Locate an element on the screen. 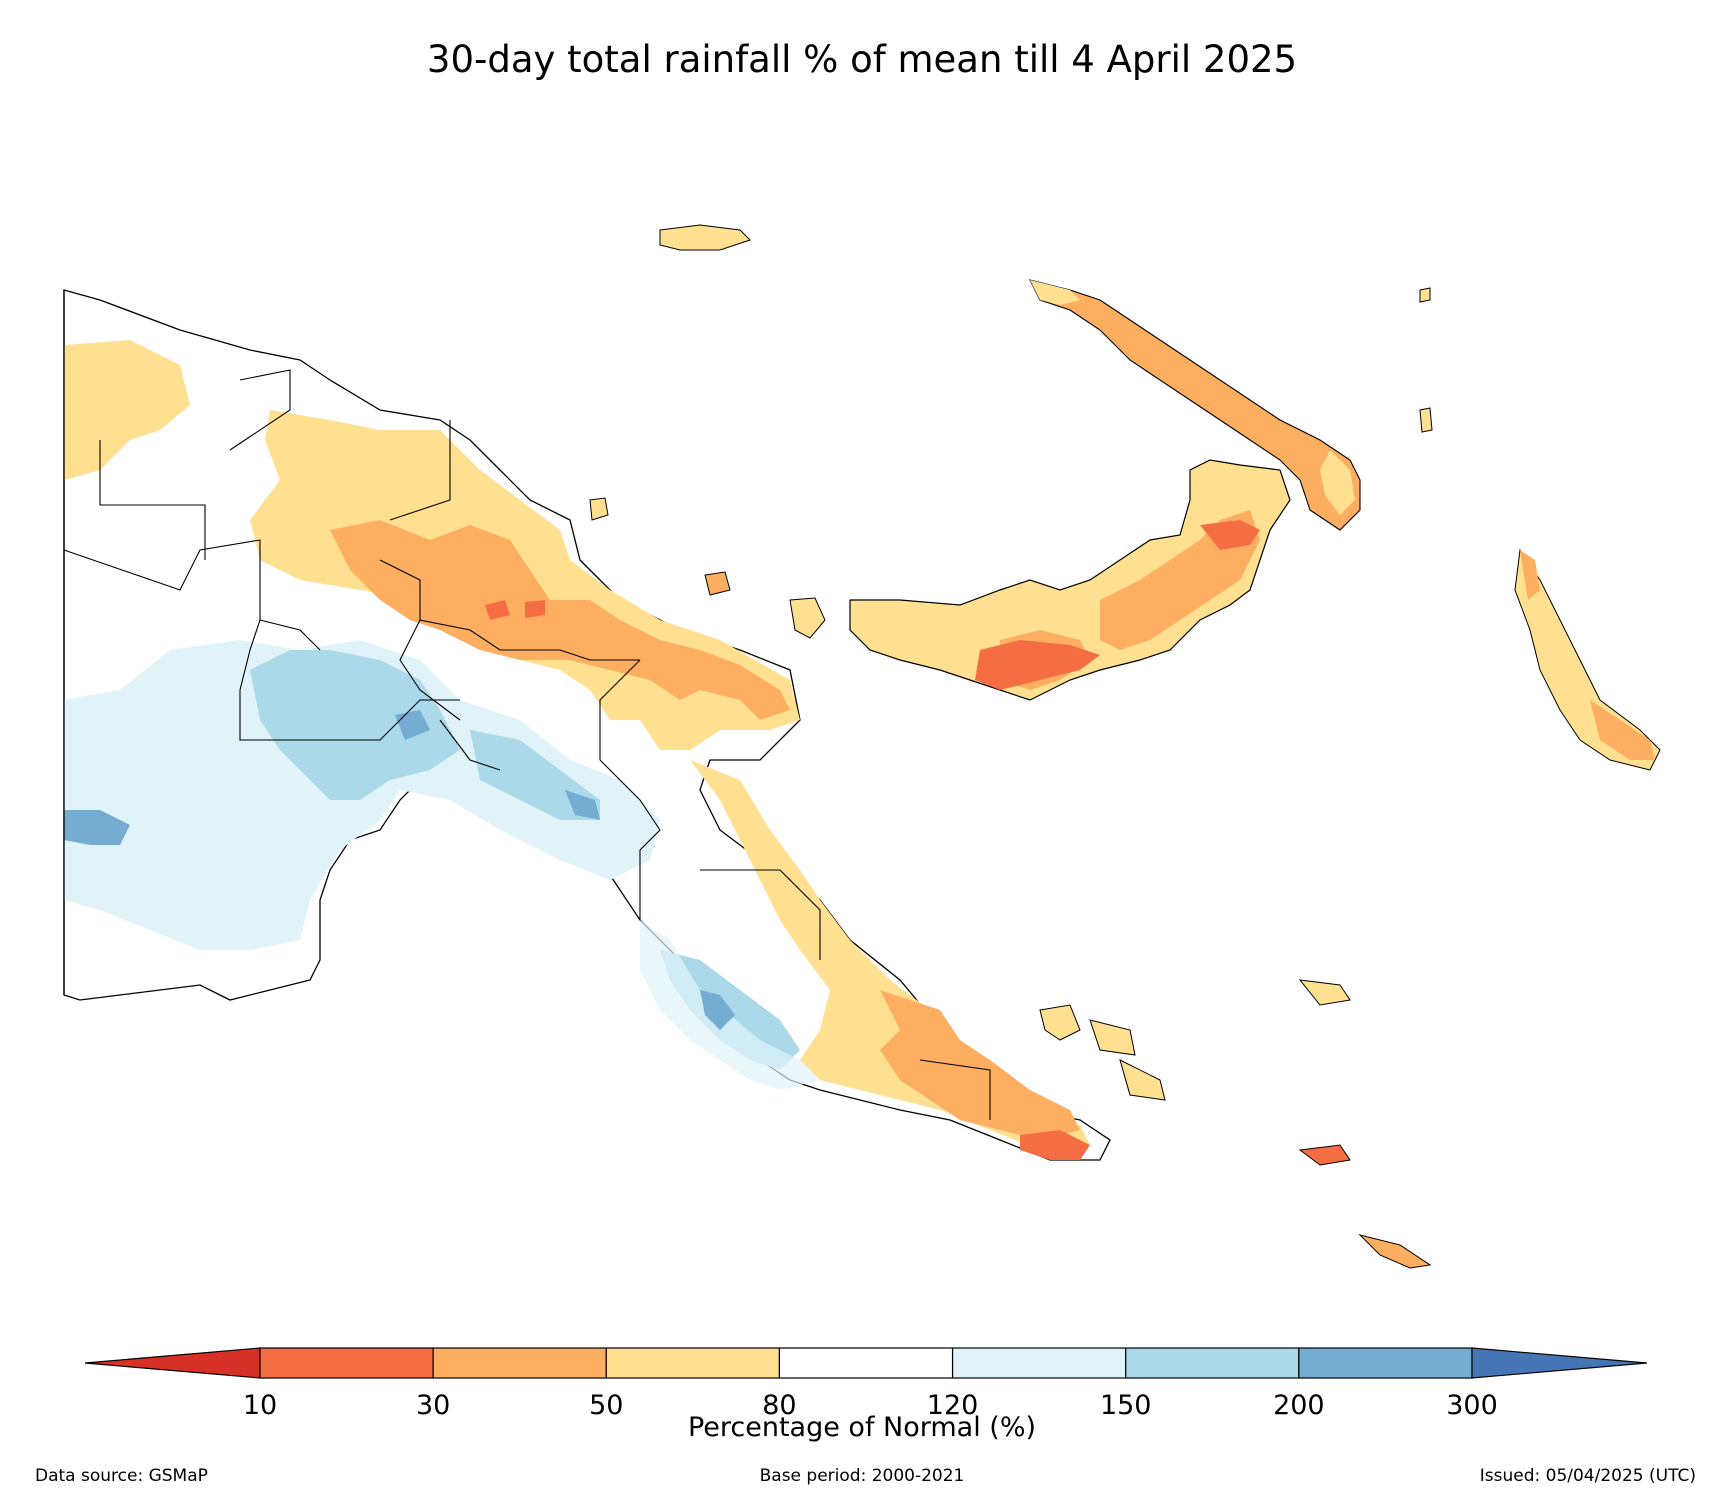 The width and height of the screenshot is (1724, 1494). karkar-island is located at coordinates (599, 509).